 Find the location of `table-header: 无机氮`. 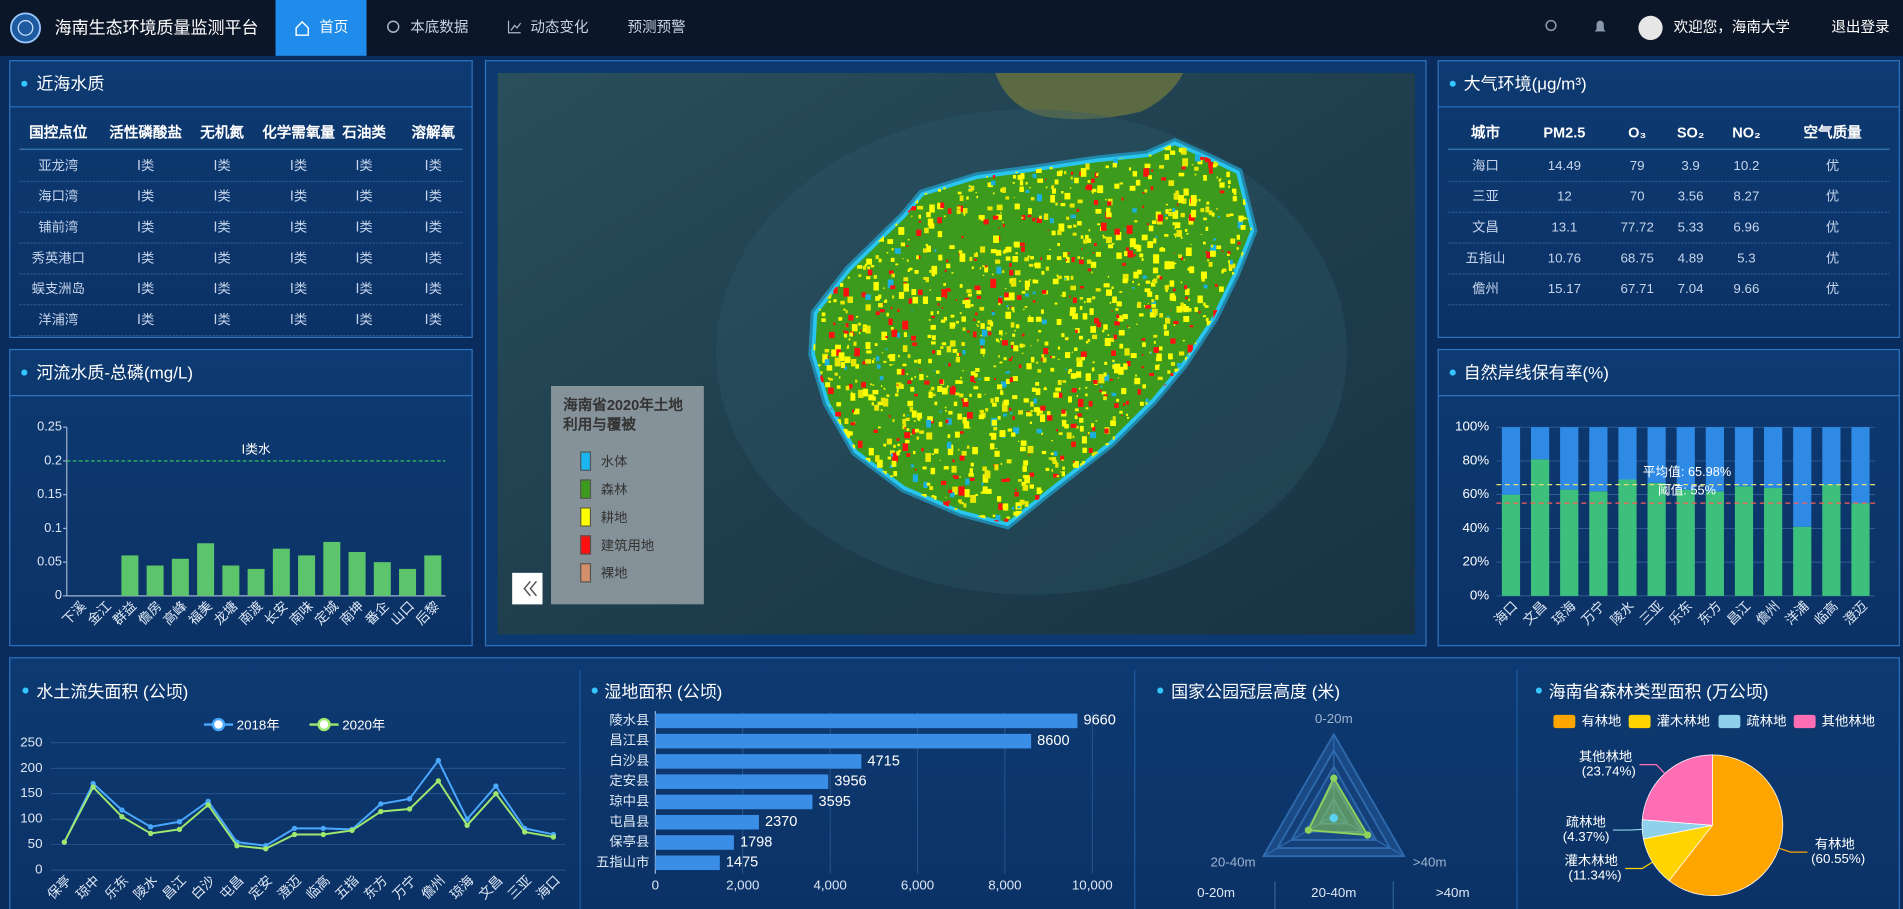

table-header: 无机氮 is located at coordinates (222, 132).